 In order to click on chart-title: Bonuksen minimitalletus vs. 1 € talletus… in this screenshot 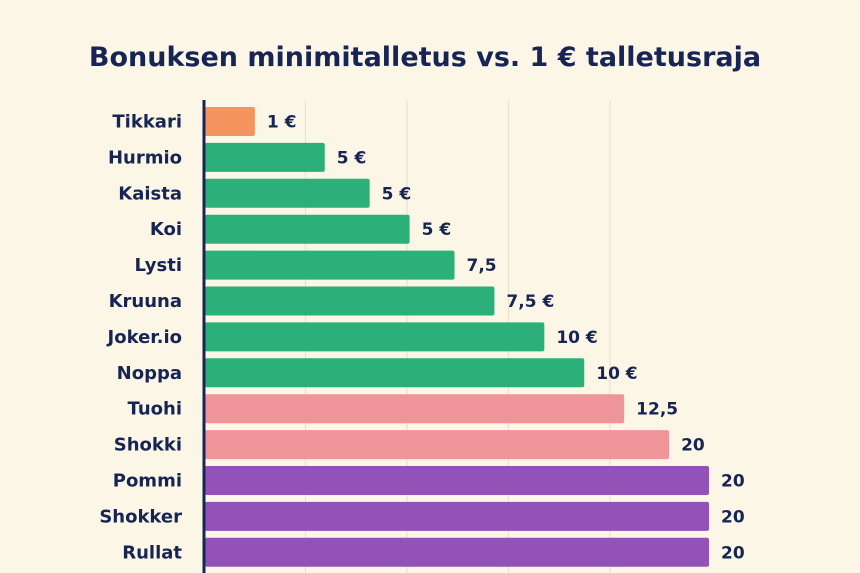, I will do `click(425, 57)`.